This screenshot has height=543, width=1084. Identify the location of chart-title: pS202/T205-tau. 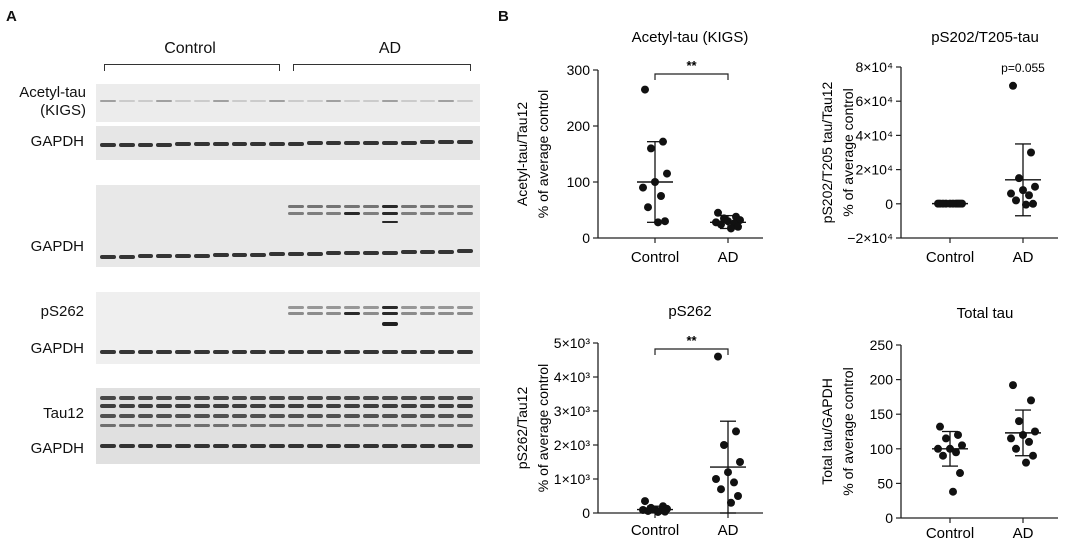
(985, 37).